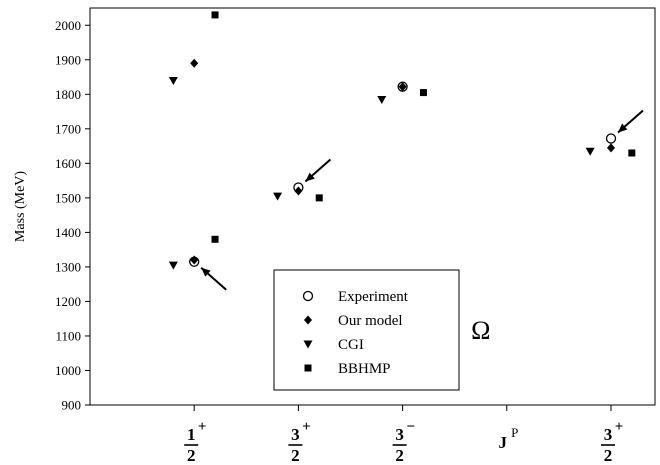 Image resolution: width=660 pixels, height=465 pixels. Describe the element at coordinates (514, 432) in the screenshot. I see `x-category-sup: P` at that location.